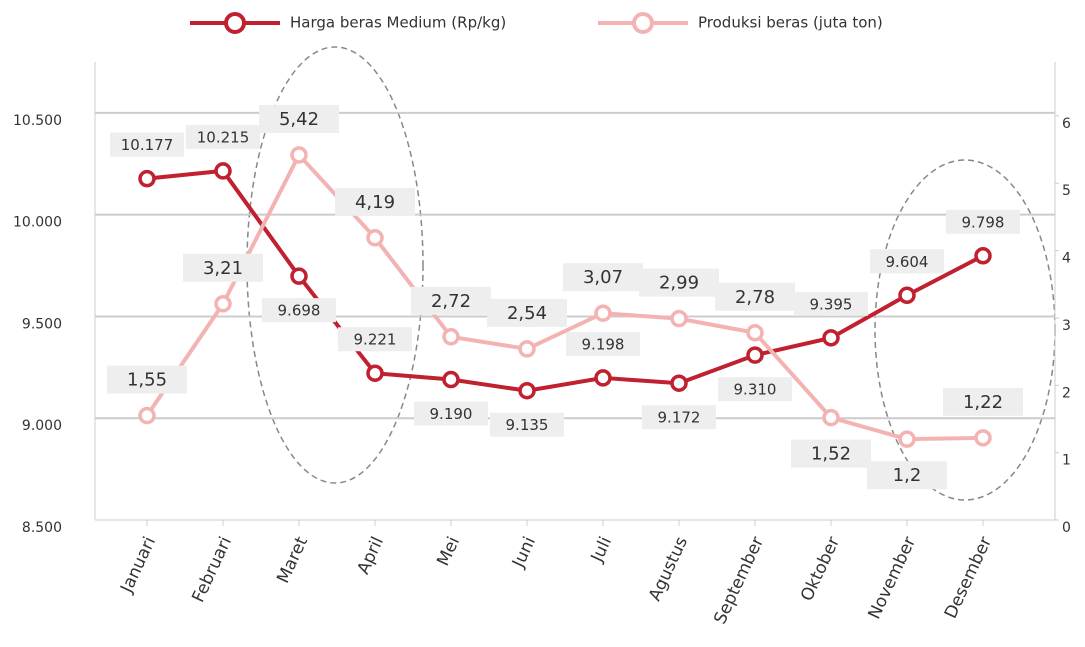  I want to click on data-label-box: 2,72, so click(451, 300).